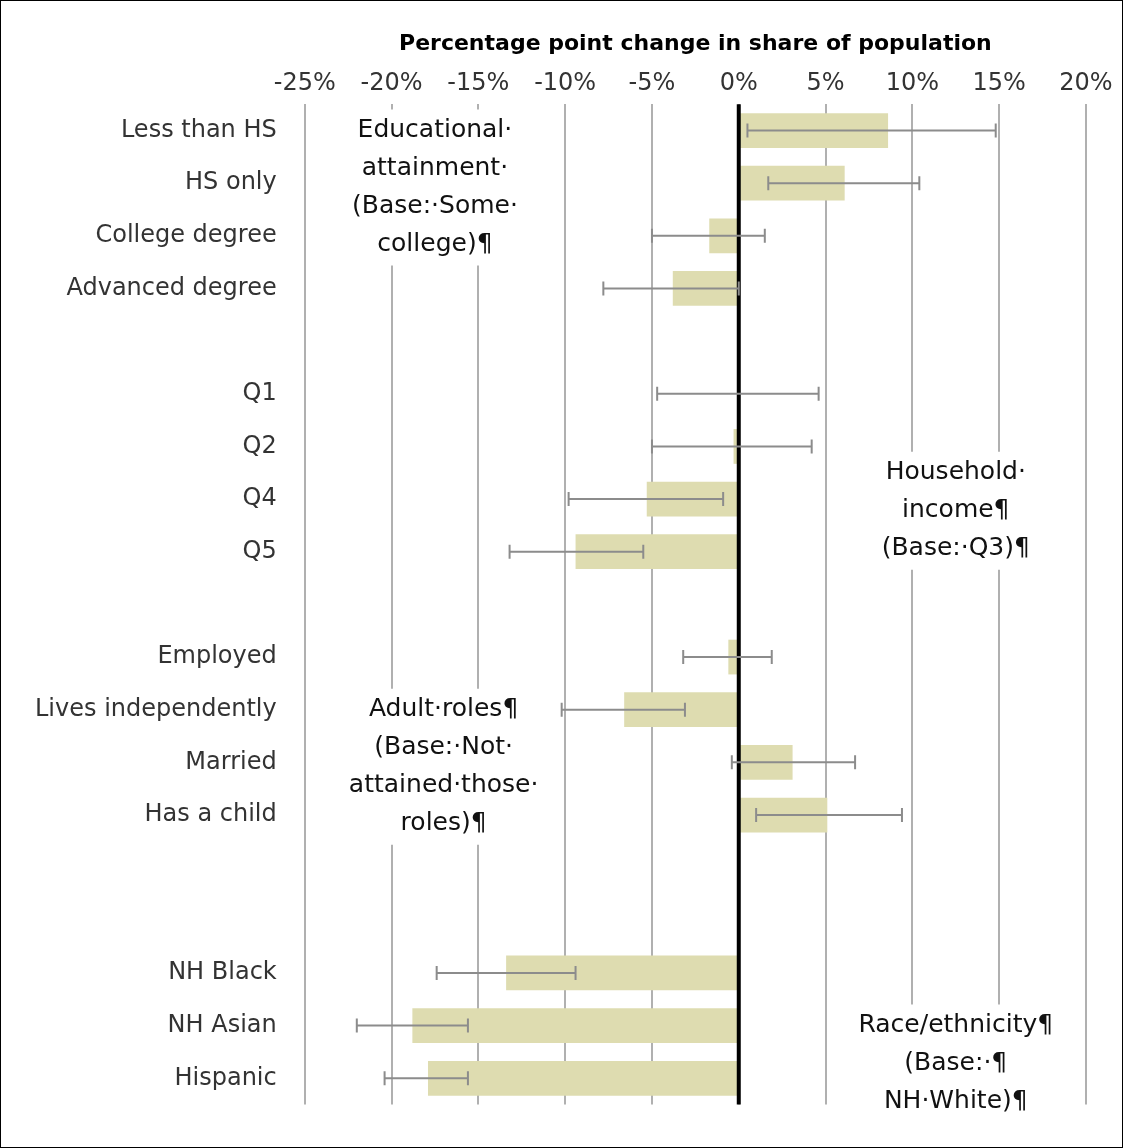 Image resolution: width=1123 pixels, height=1148 pixels. I want to click on y-tick-label: HS only, so click(231, 181).